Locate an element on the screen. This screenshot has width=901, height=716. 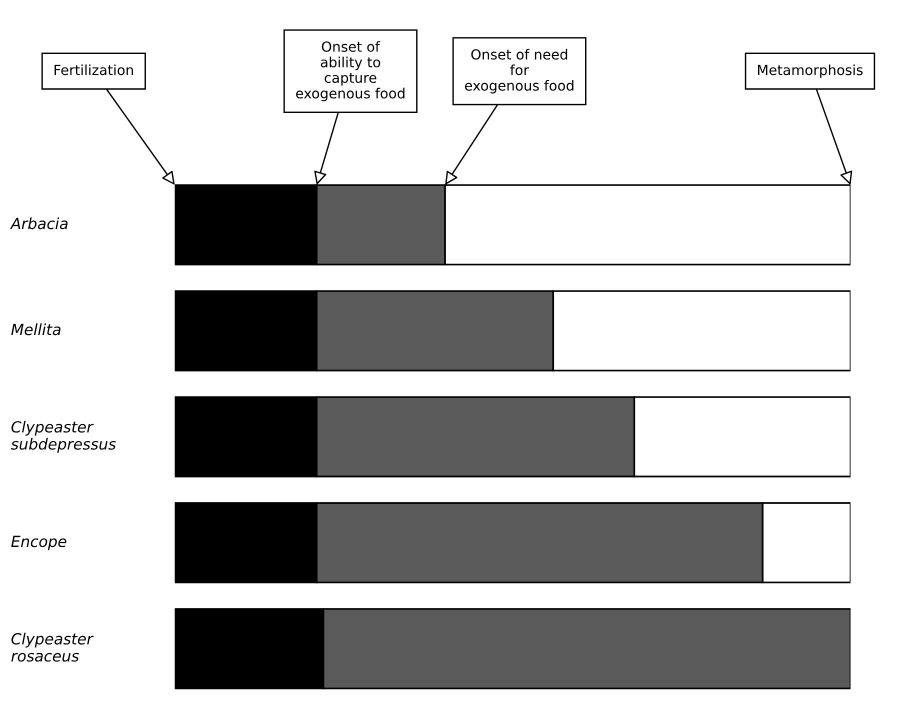
y-tick-label: Clypeaster subdepressus is located at coordinates (63, 436).